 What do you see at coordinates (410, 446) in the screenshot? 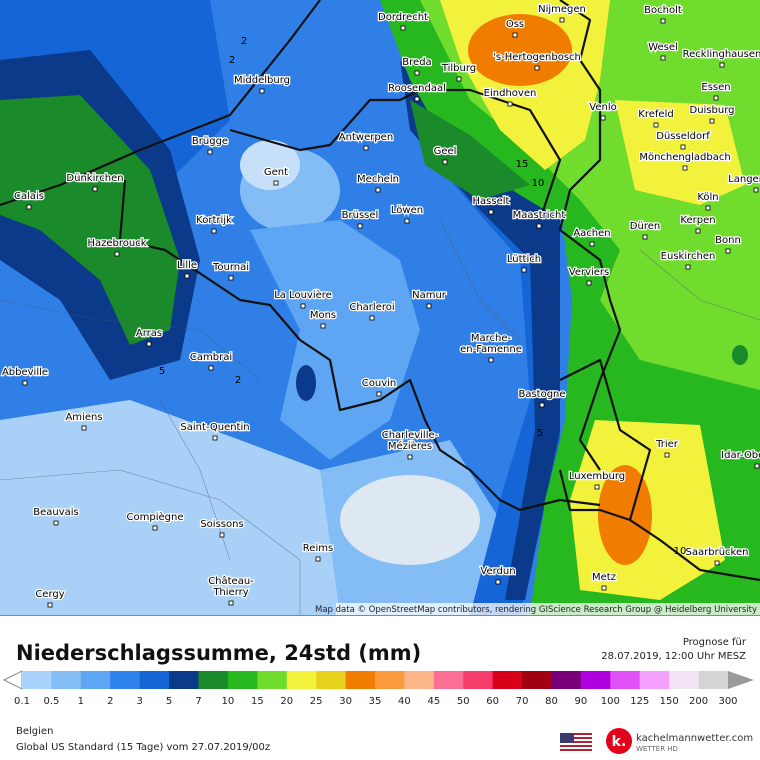
I see `city-label: Mézières` at bounding box center [410, 446].